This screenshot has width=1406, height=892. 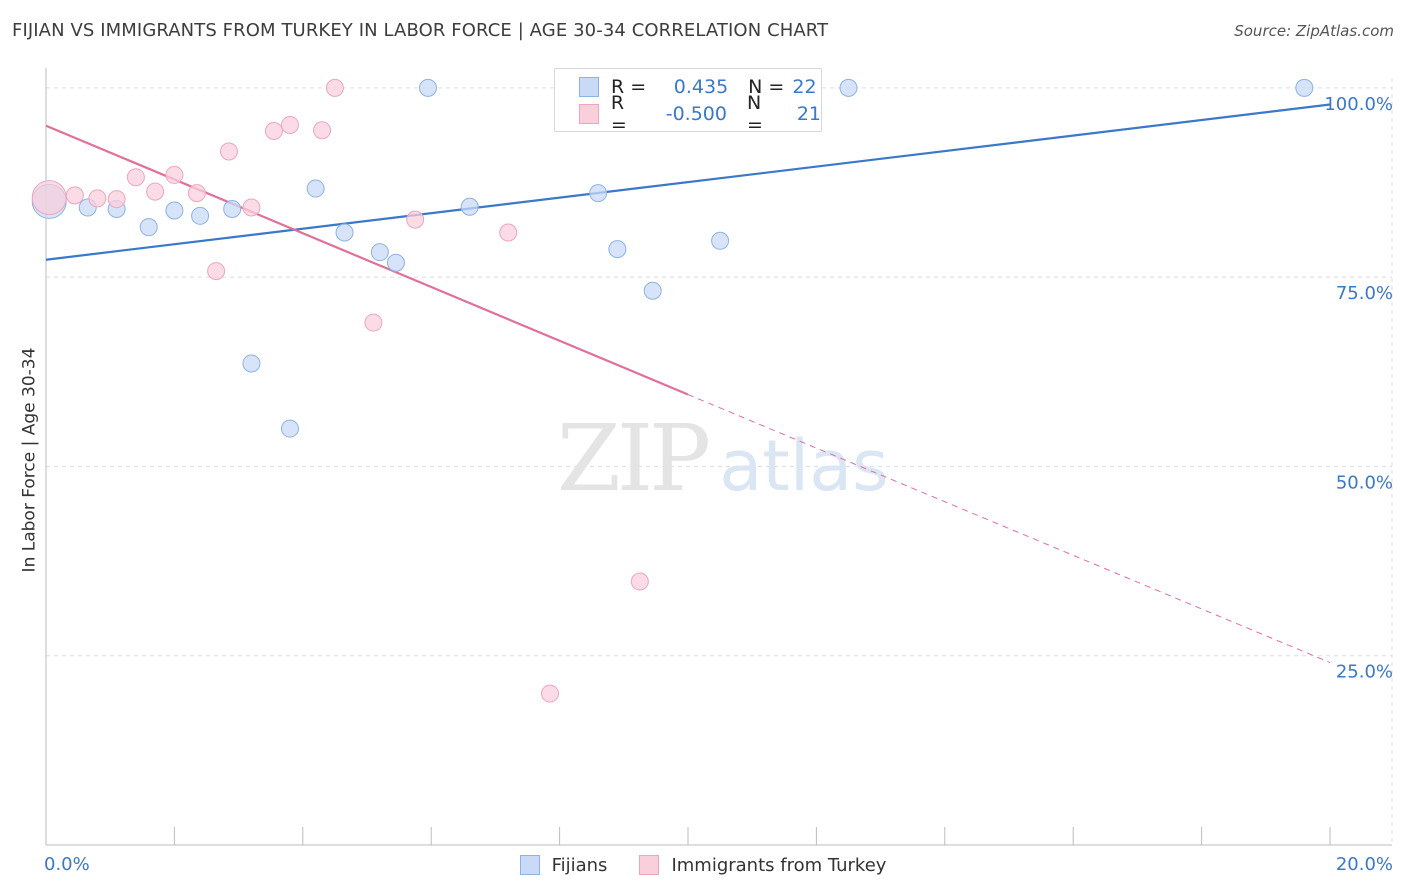 I want to click on legend-swatch-fijians, so click(x=589, y=87).